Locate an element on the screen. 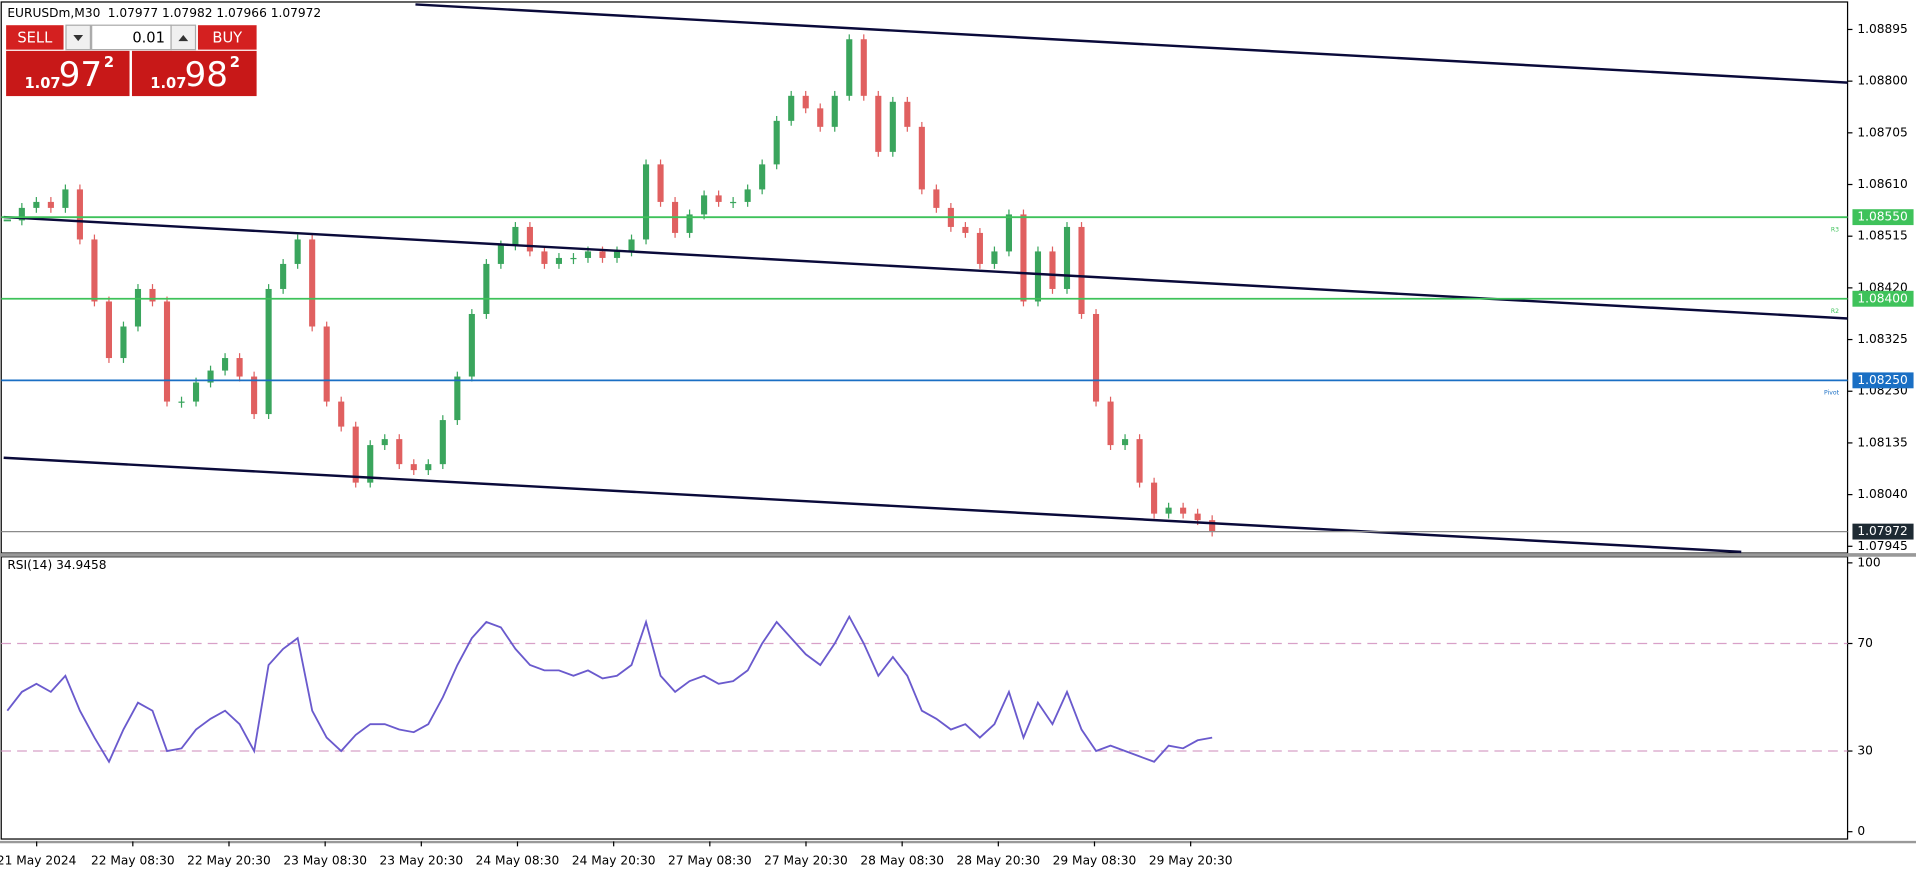  price-label: 1.08400 is located at coordinates (1882, 298).